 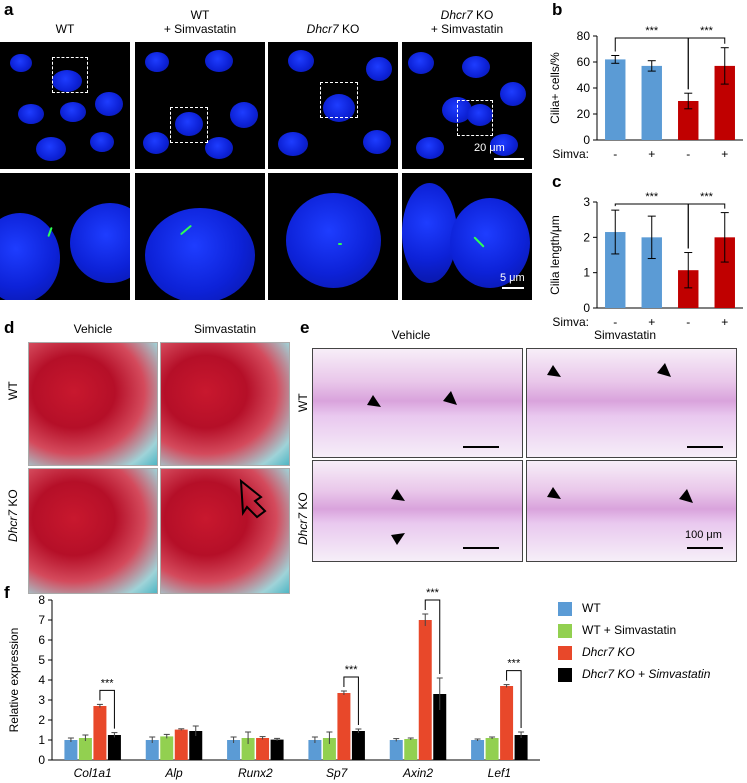 What do you see at coordinates (41, 640) in the screenshot?
I see `y-tick-label: 6` at bounding box center [41, 640].